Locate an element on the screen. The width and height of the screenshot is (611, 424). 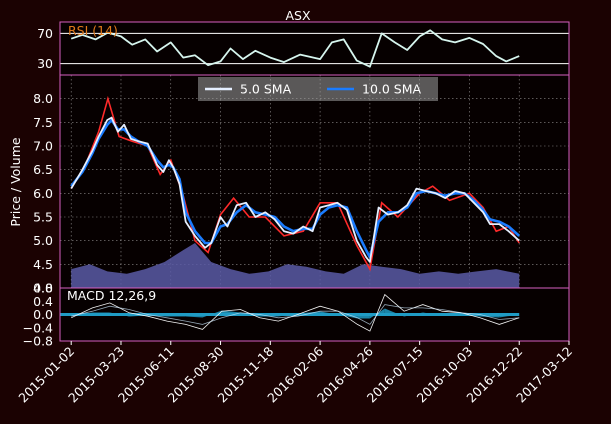
macd-y-tick-label: 0.4 is located at coordinates (43, 301).